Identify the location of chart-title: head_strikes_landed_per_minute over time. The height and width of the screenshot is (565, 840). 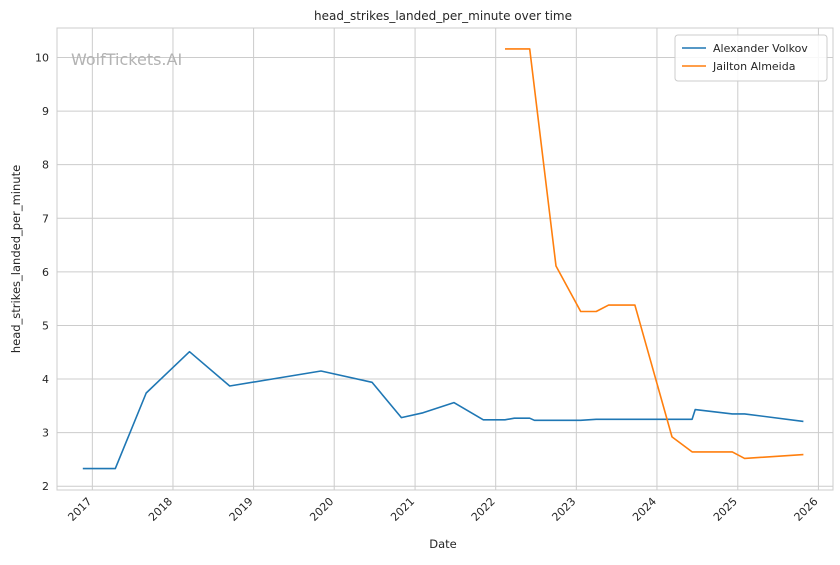
(443, 16).